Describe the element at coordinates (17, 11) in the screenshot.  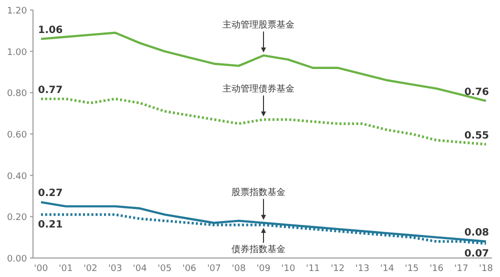
I see `y-tick-label: 1.20` at that location.